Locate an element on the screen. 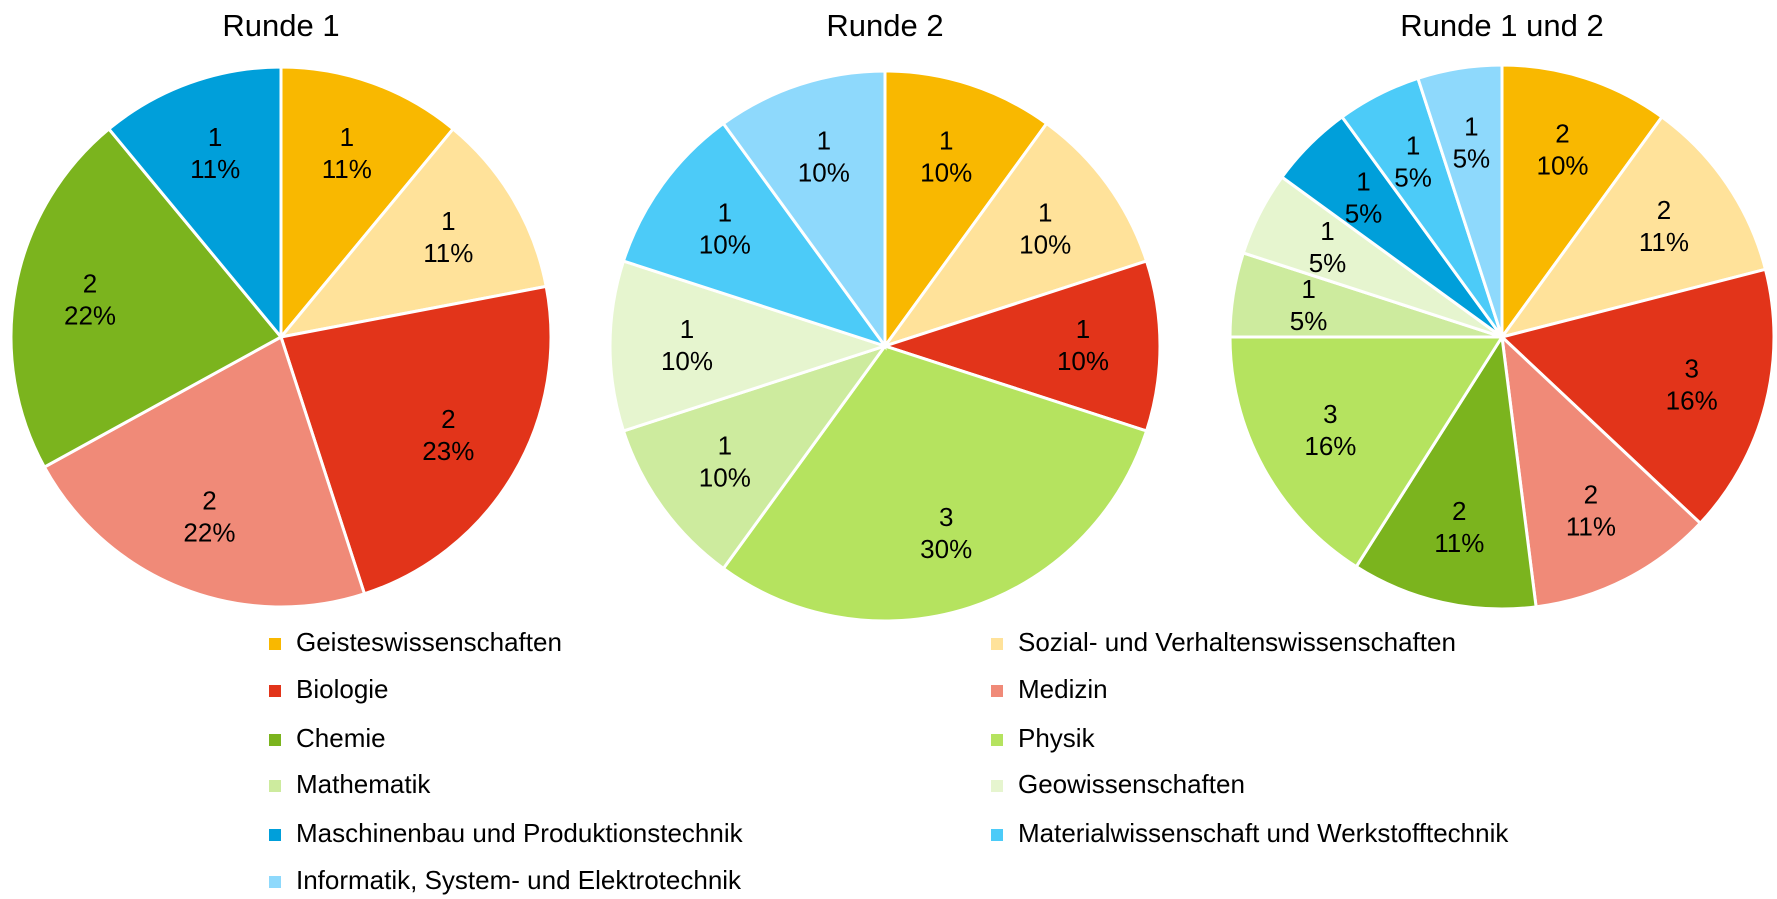 This screenshot has height=899, width=1777. legend-label: Informatik, System- und Elektrotechnik is located at coordinates (519, 880).